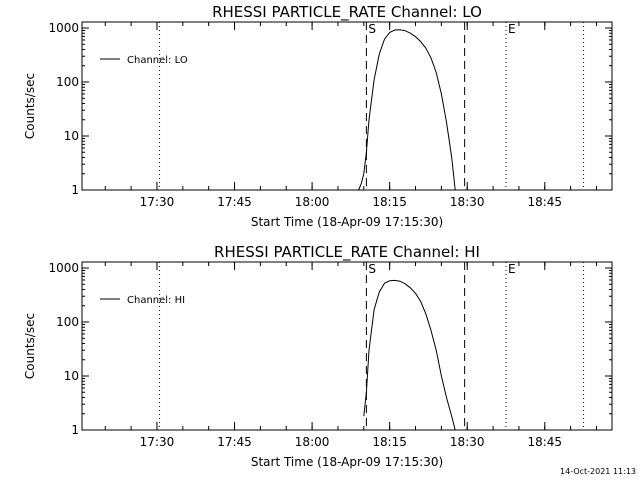  I want to click on timestamp-label: 14-Oct-2021 11:13, so click(598, 471).